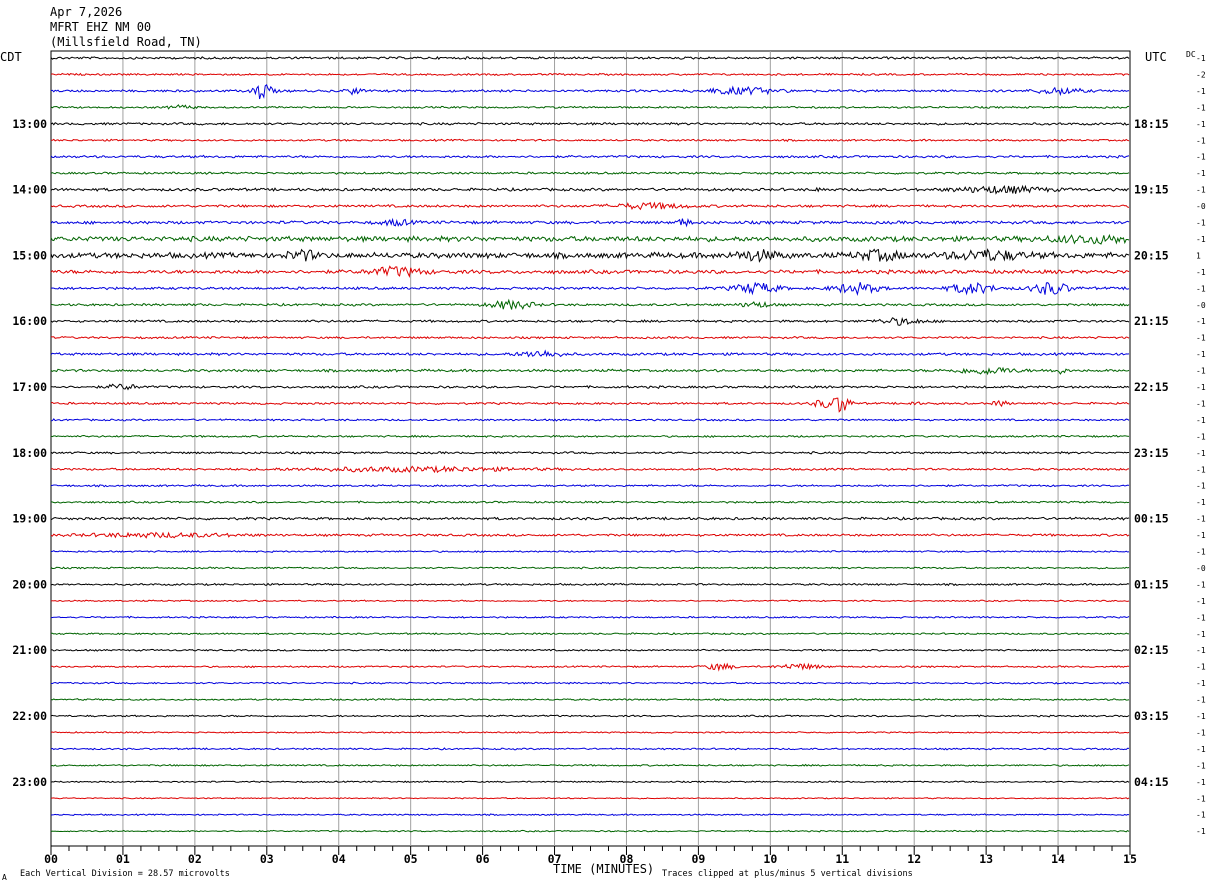 The height and width of the screenshot is (886, 1210). What do you see at coordinates (29, 453) in the screenshot?
I see `cdt-hour-label: 18:00` at bounding box center [29, 453].